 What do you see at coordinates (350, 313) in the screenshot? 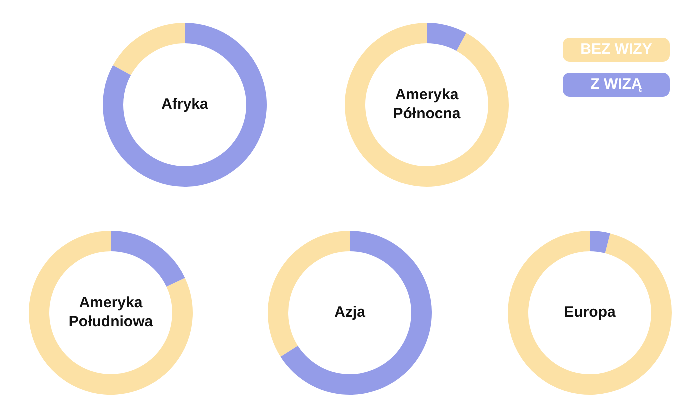
I see `text: Azja` at bounding box center [350, 313].